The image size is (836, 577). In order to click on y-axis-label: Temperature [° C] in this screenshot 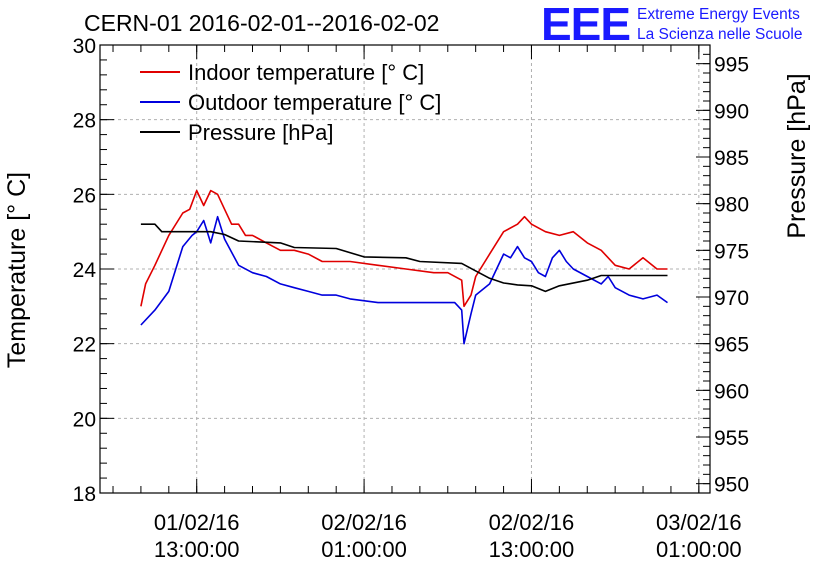, I will do `click(17, 270)`.